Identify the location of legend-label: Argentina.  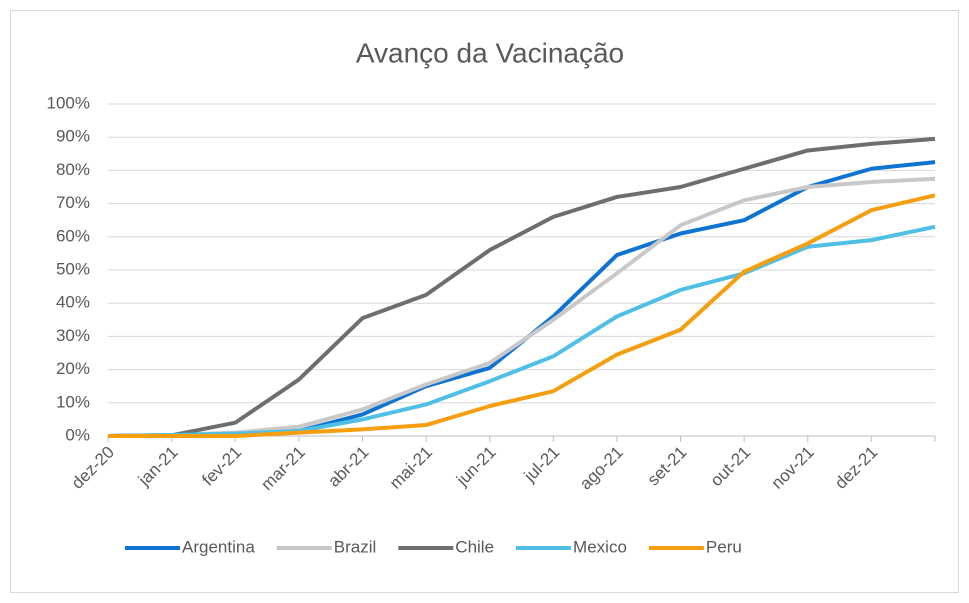
(218, 546).